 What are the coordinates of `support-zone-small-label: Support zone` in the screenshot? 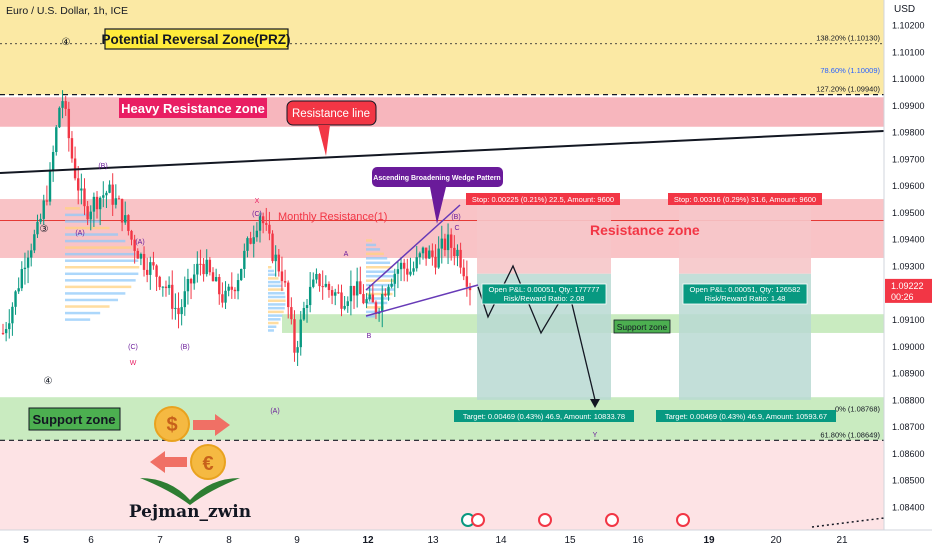 It's located at (642, 327).